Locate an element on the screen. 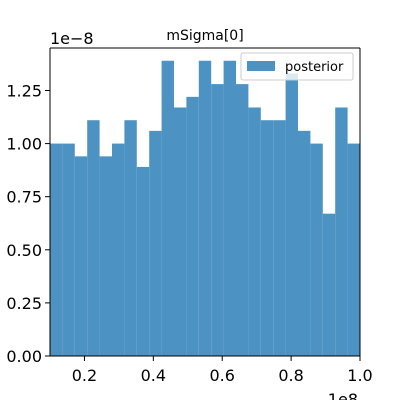 The width and height of the screenshot is (400, 400). x-tick-label: 0.6 is located at coordinates (221, 375).